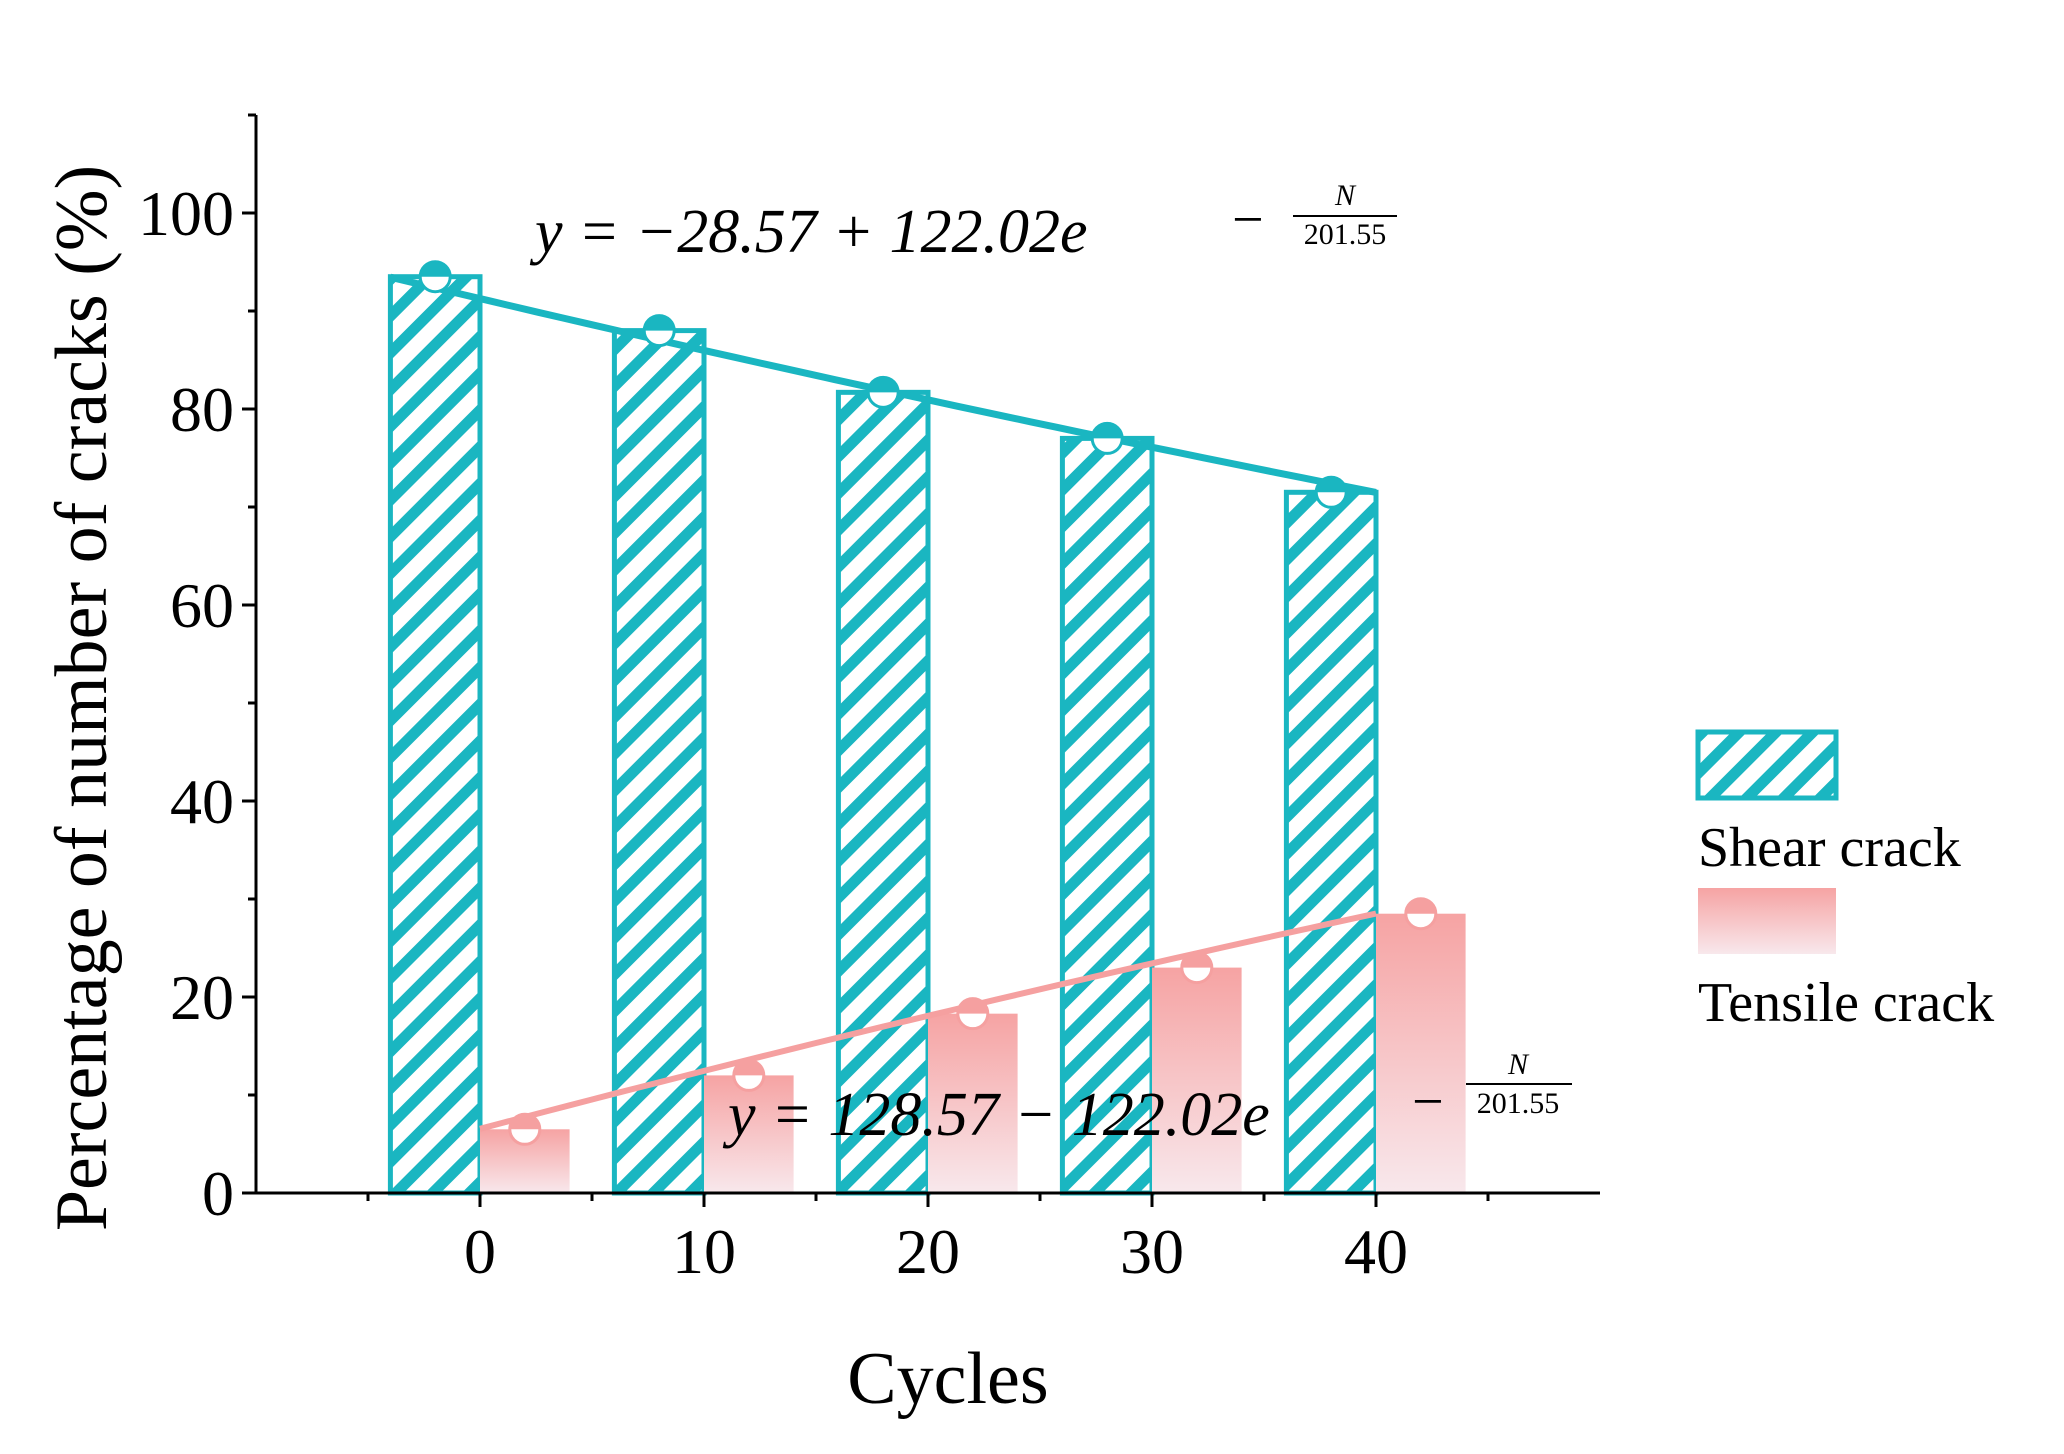 This screenshot has width=2064, height=1454. Describe the element at coordinates (202, 801) in the screenshot. I see `y-tick-label-40: 40` at that location.